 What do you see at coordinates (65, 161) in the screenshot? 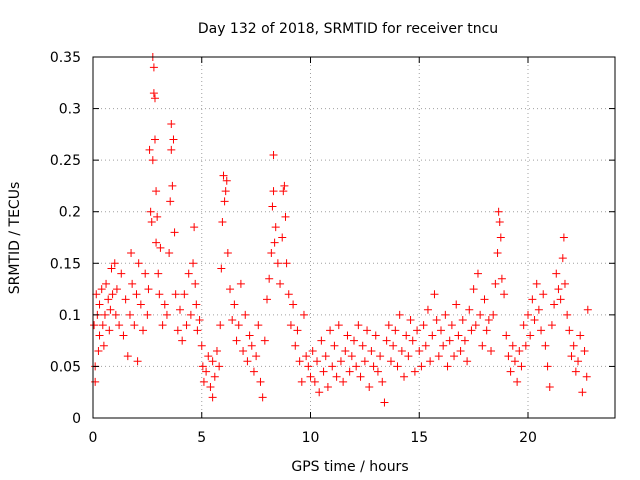
I see `y-tick-label: 0.25` at bounding box center [65, 161].